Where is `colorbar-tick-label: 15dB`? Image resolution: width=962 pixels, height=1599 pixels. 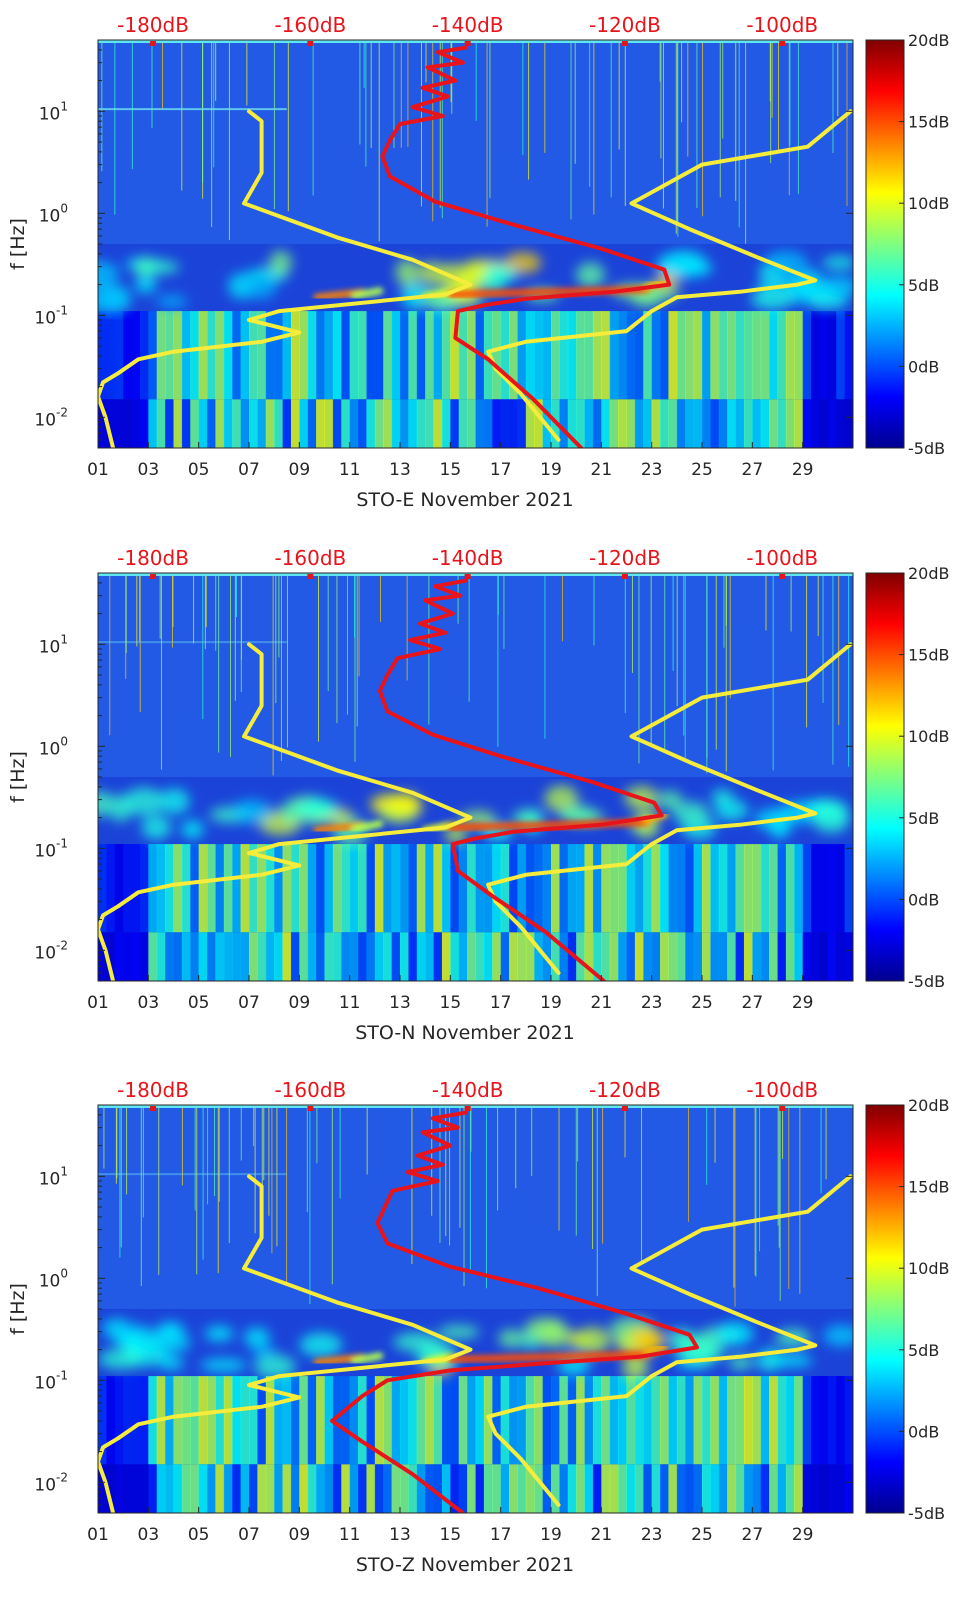 colorbar-tick-label: 15dB is located at coordinates (929, 655).